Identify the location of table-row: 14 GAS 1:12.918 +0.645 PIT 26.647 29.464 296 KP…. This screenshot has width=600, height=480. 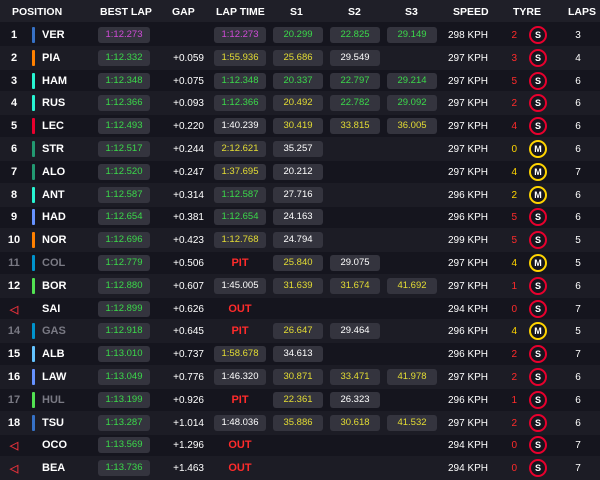
(300, 331).